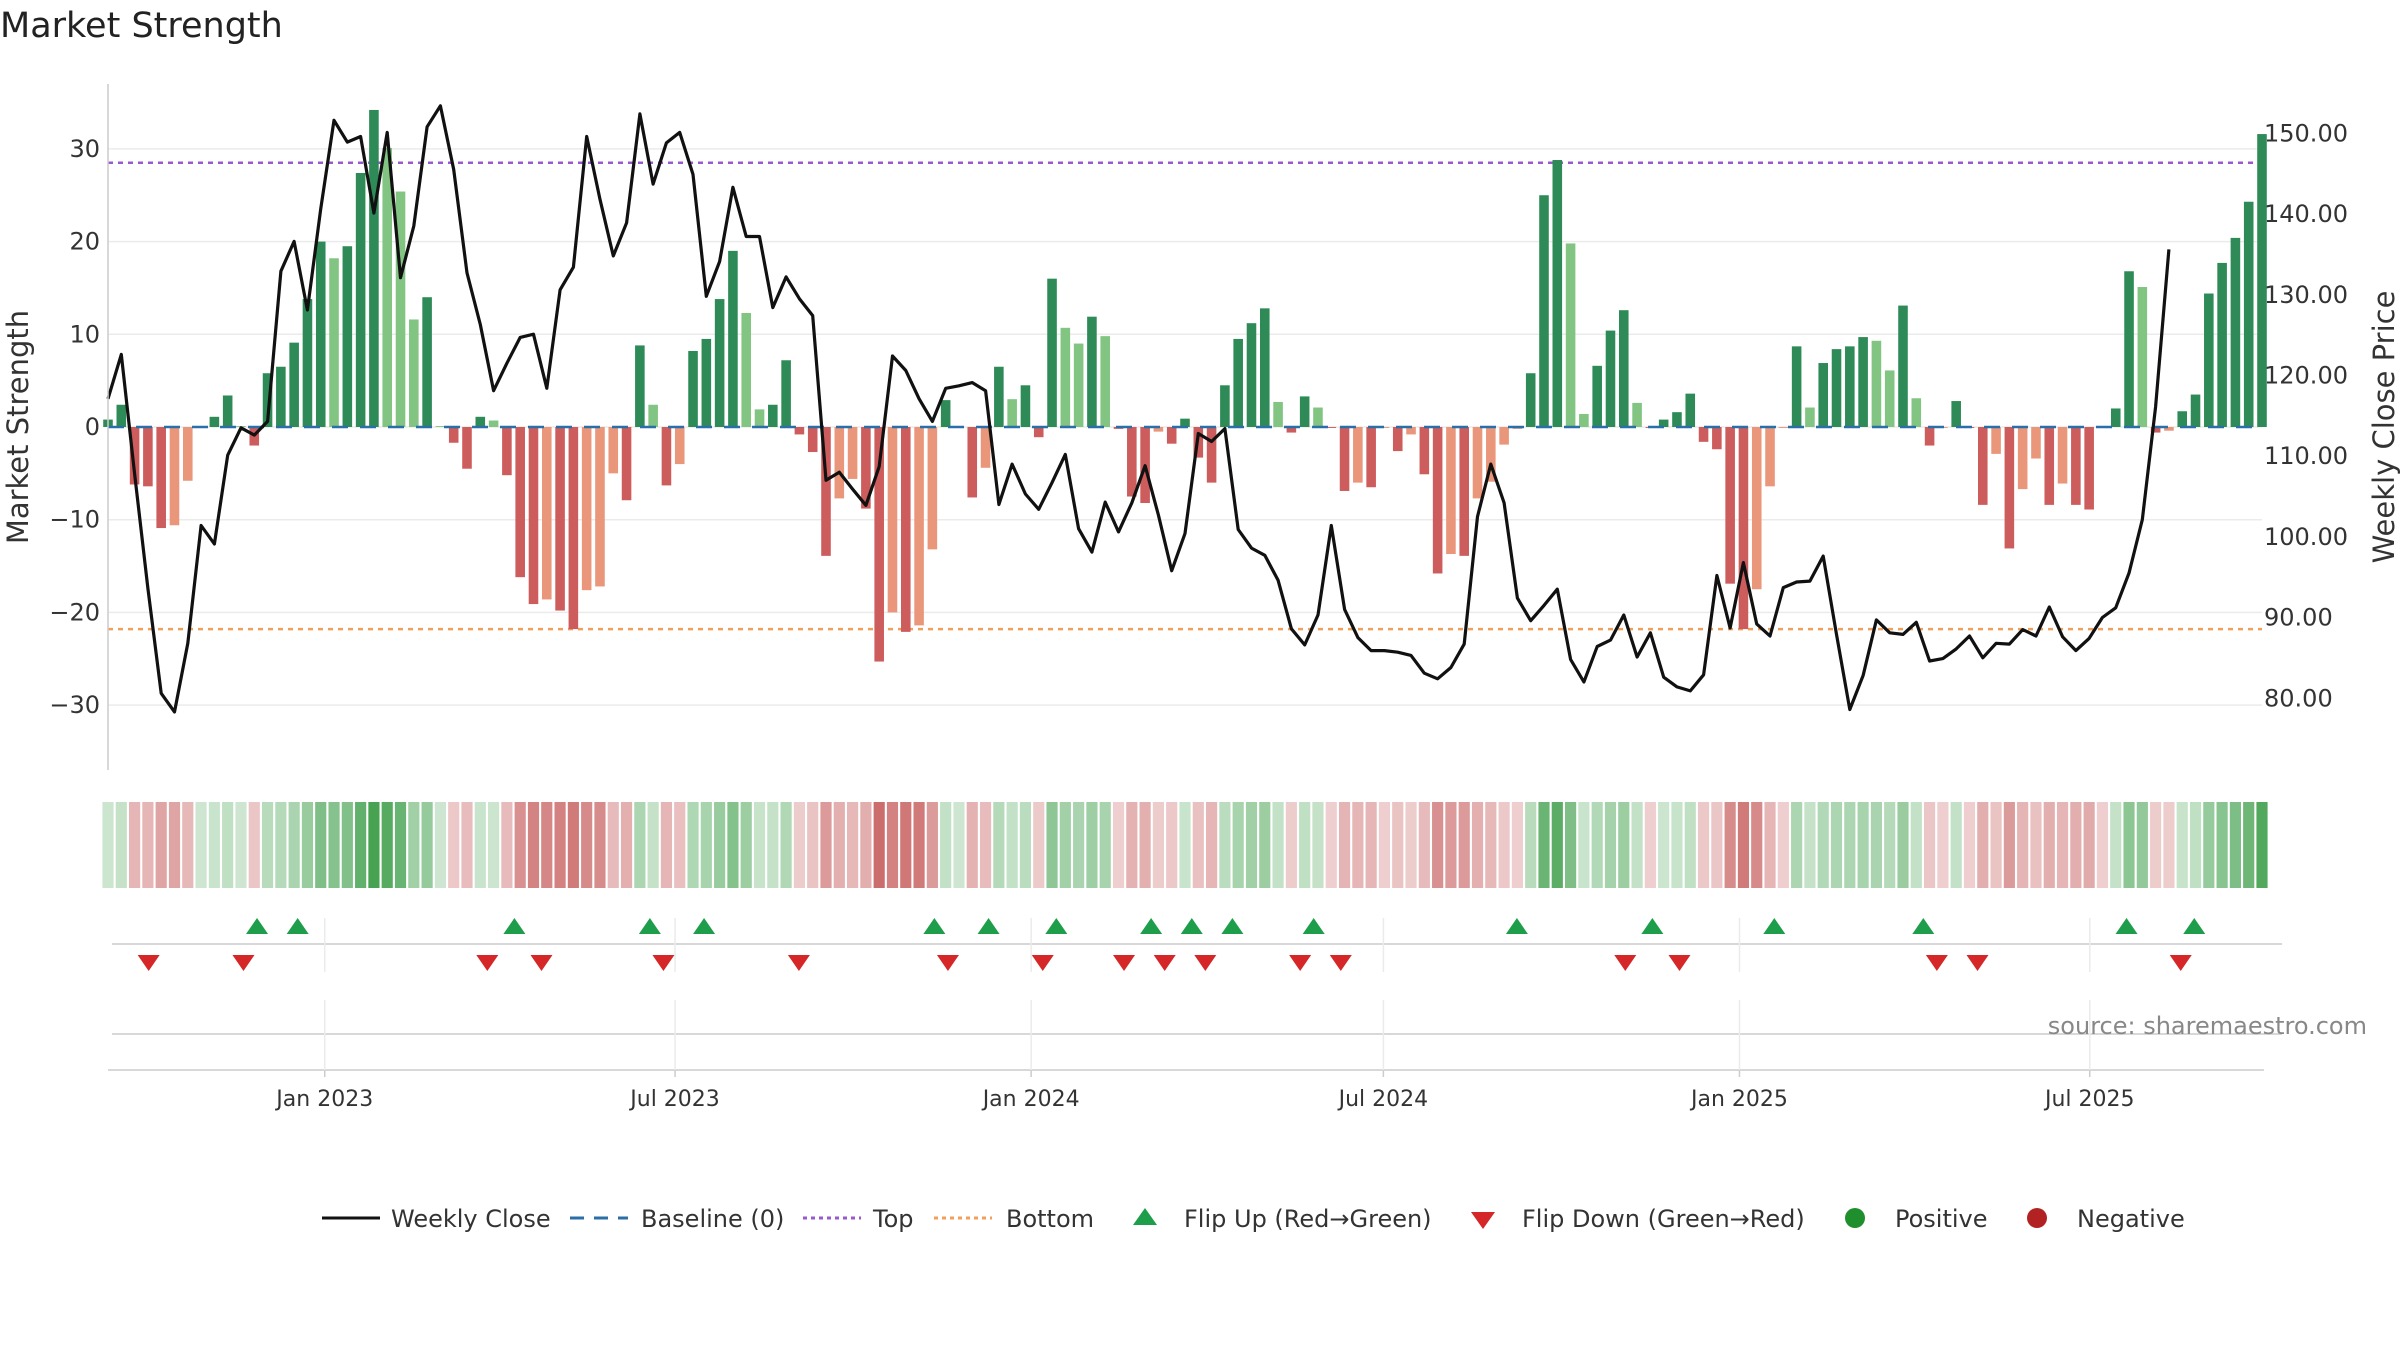 The image size is (2400, 1350). Describe the element at coordinates (2306, 214) in the screenshot. I see `y-right-tick-label: 140.00` at that location.